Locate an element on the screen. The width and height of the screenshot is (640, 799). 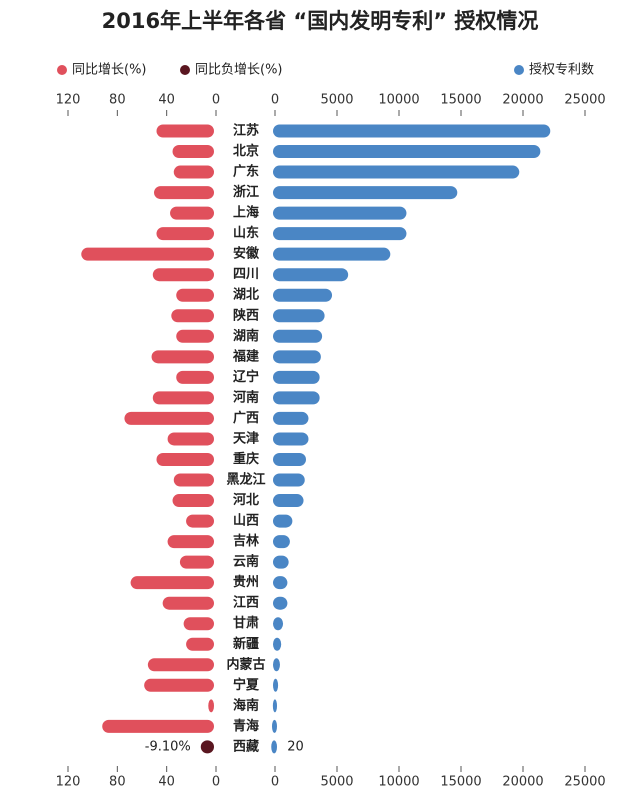
category-label: 陕西 is located at coordinates (246, 315).